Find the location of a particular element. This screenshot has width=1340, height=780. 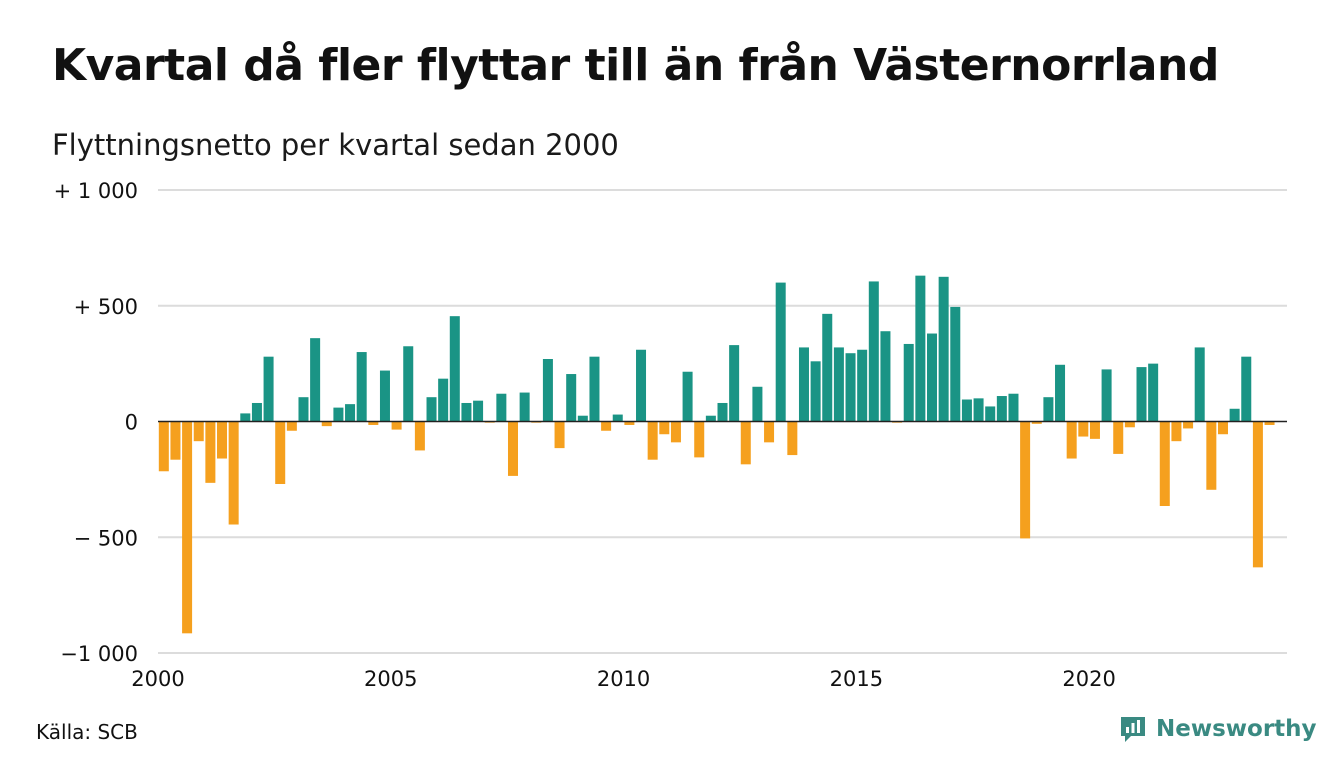

x-tick-label: 2000 is located at coordinates (157, 679).